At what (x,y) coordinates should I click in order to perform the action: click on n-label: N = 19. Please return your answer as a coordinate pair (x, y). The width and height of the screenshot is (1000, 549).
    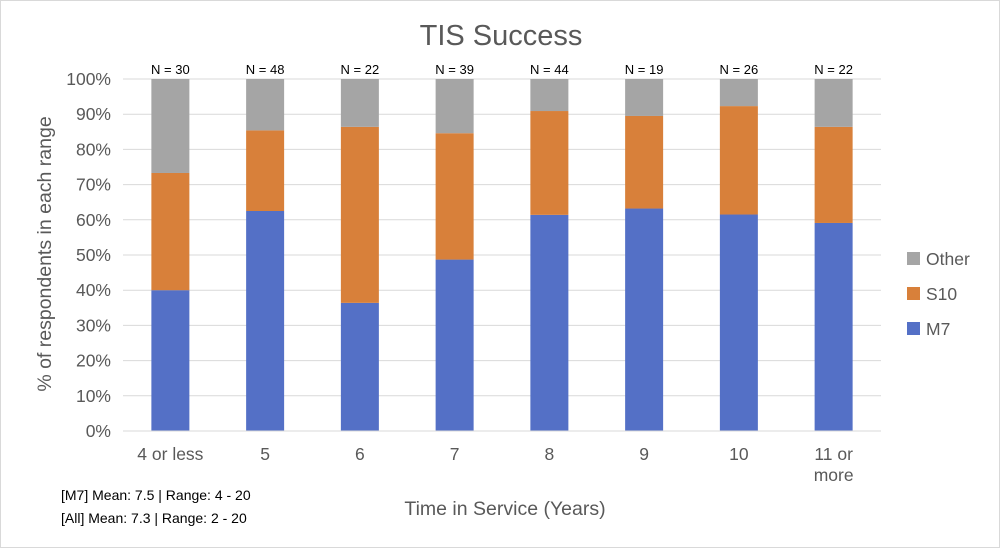
    Looking at the image, I should click on (644, 69).